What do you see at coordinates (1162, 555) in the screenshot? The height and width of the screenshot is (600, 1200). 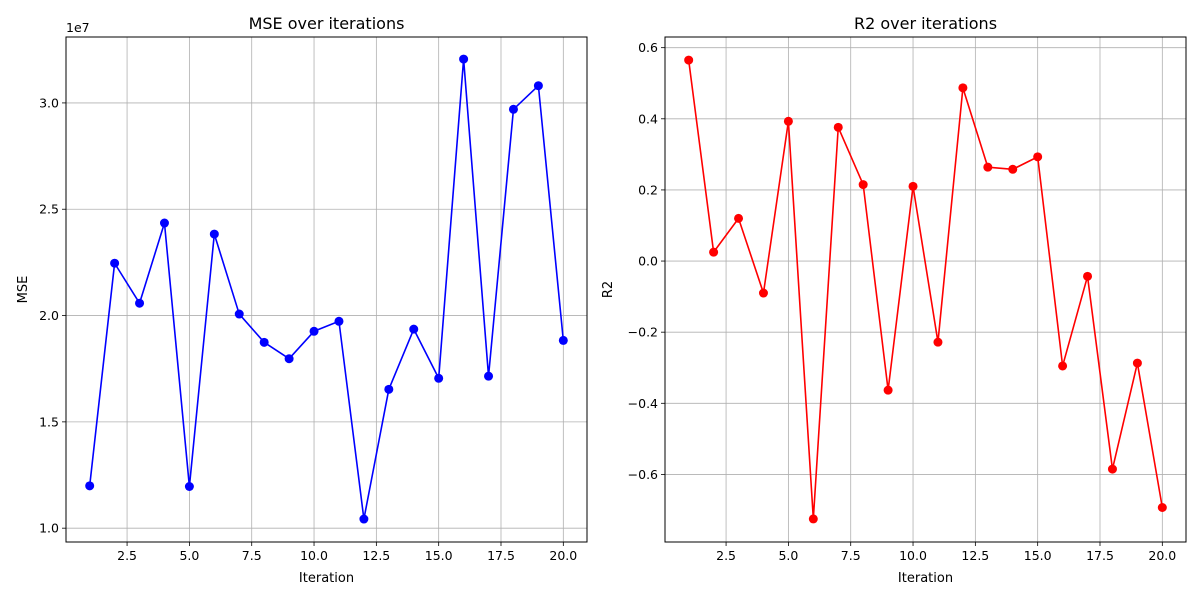 I see `r2-x-tick-label: 20.0` at bounding box center [1162, 555].